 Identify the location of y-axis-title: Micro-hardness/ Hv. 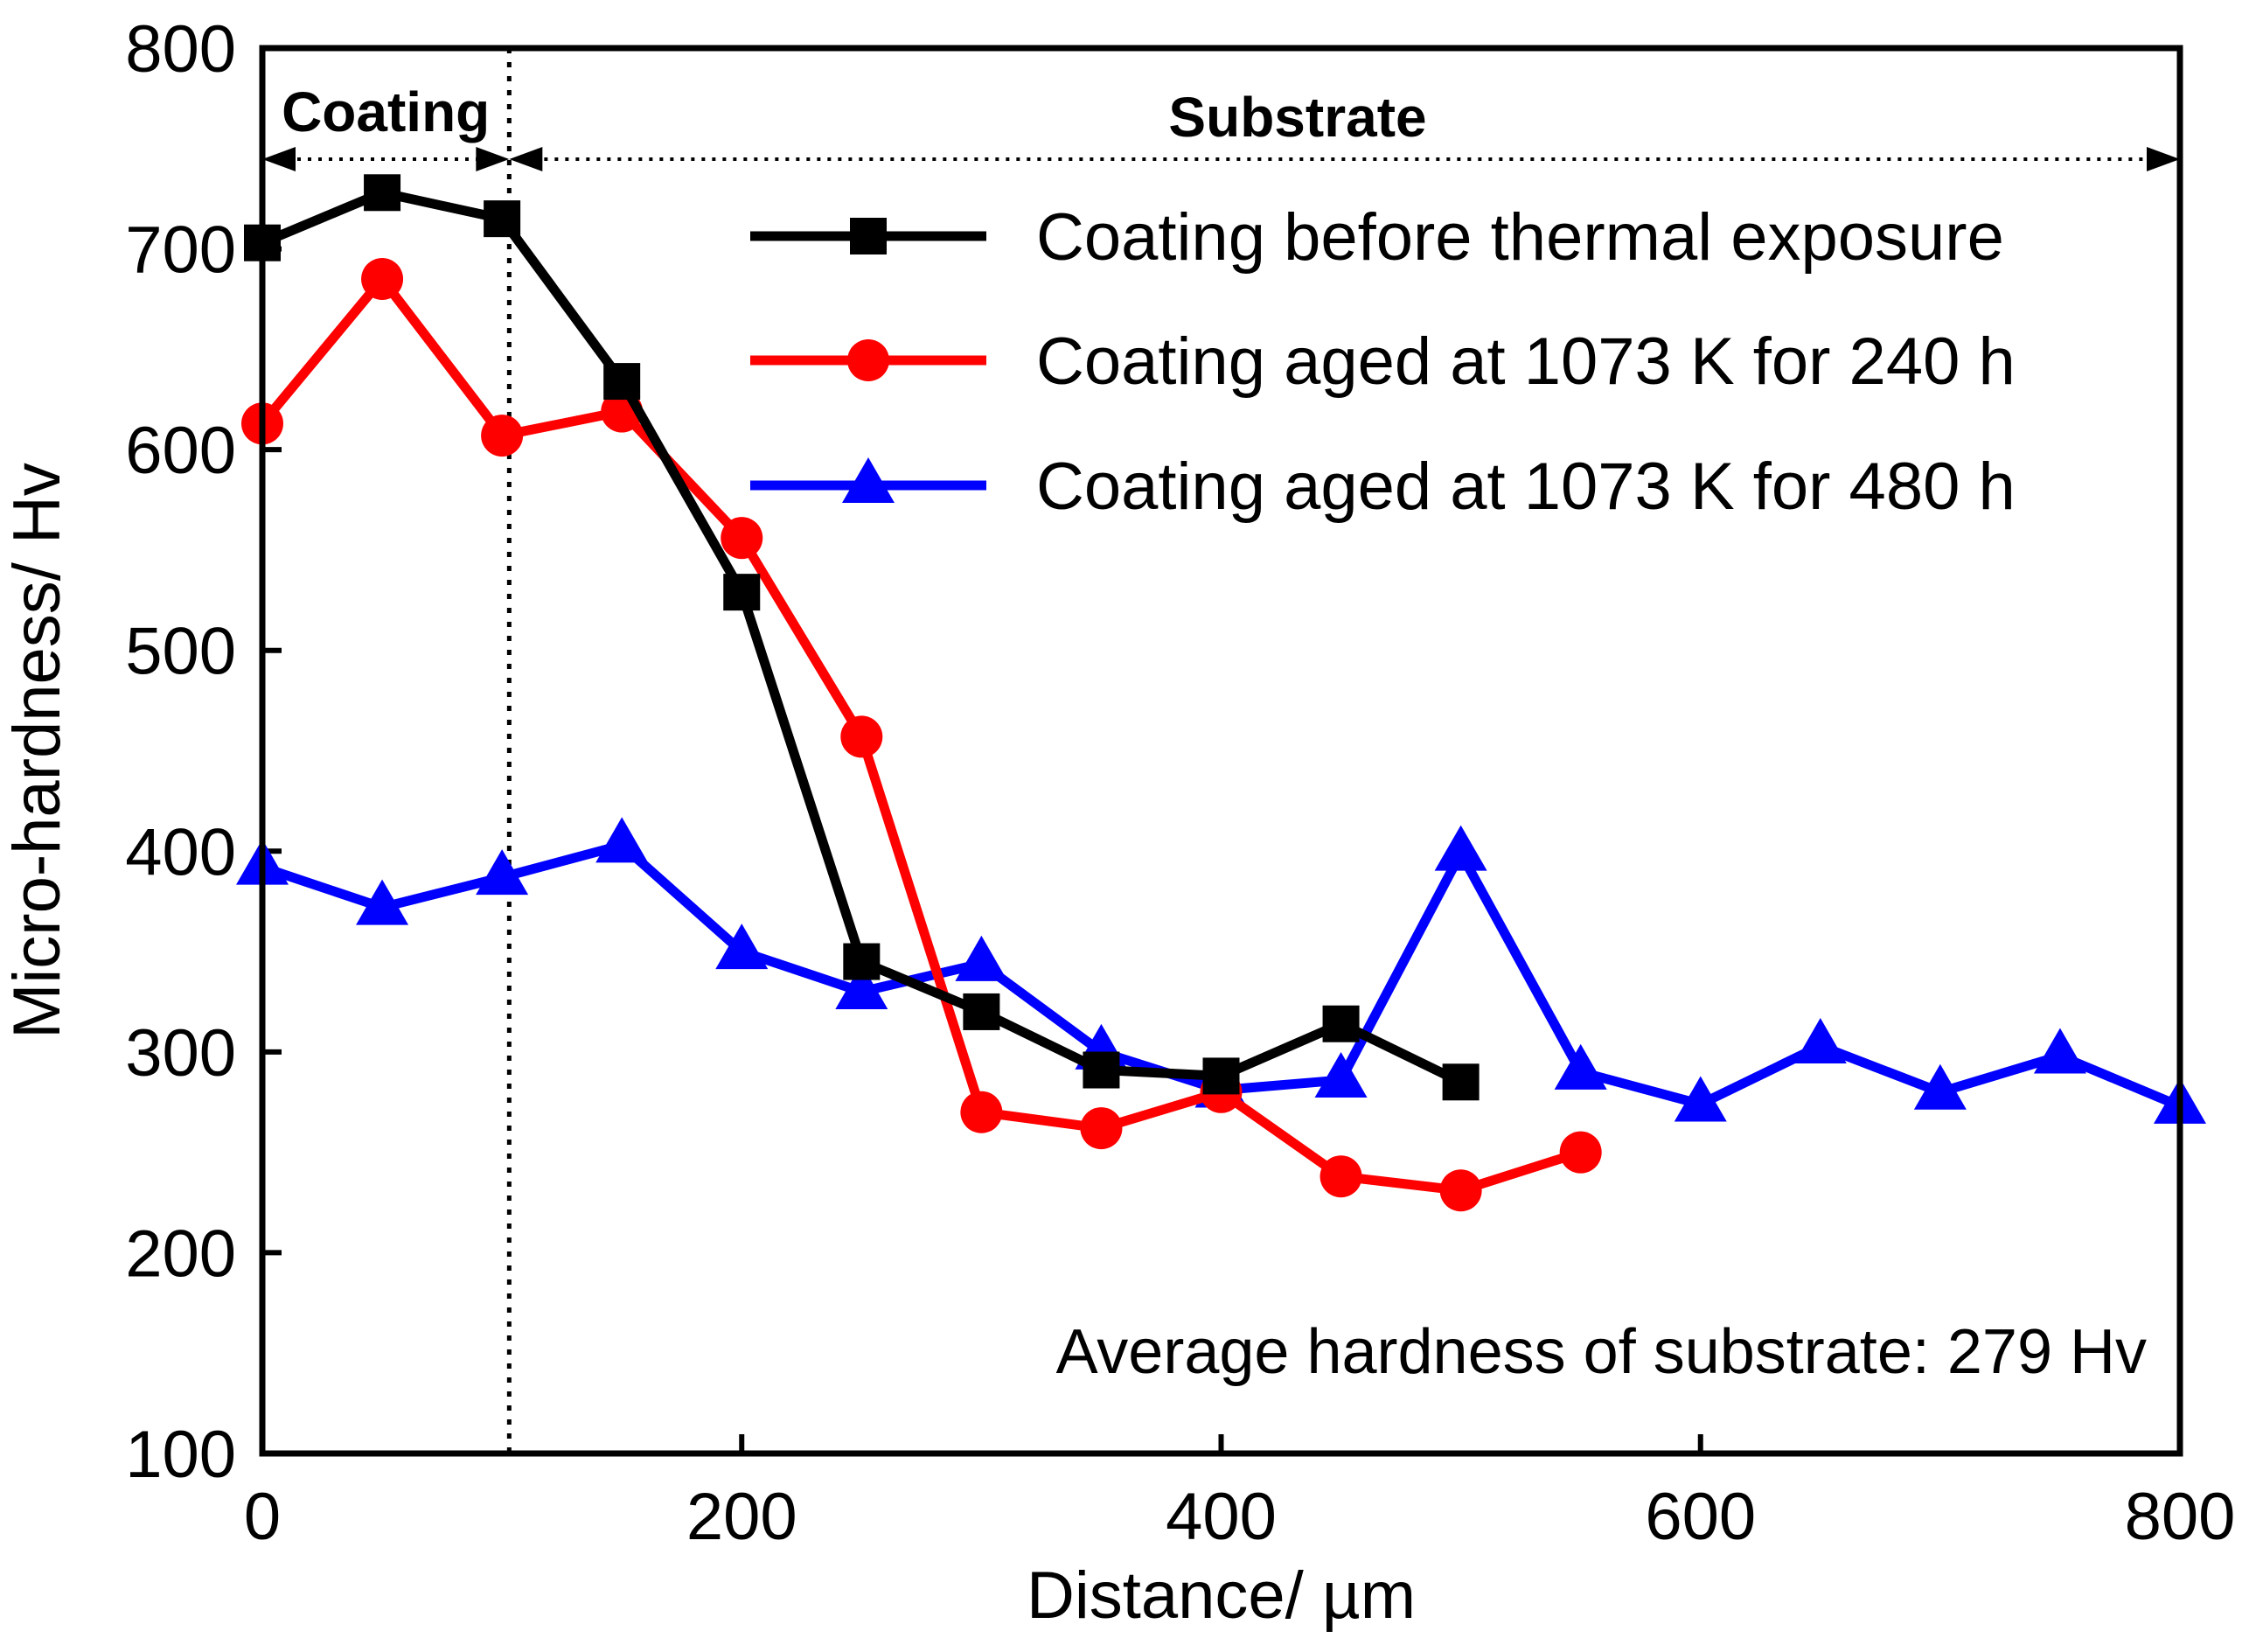
(37, 751).